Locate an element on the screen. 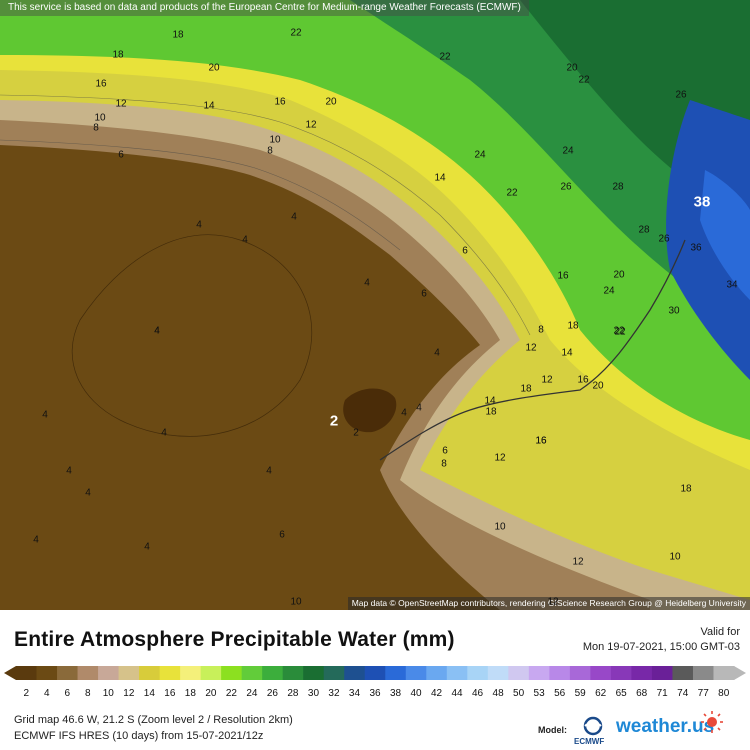 This screenshot has width=750, height=750. scale-tick-label: 24 is located at coordinates (252, 693).